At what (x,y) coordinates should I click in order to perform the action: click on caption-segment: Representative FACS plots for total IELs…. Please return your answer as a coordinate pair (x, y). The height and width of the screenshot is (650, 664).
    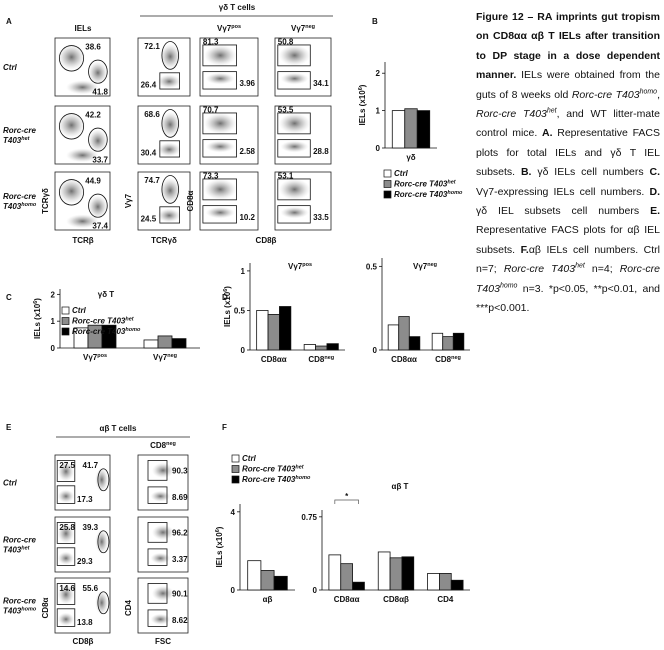
    Looking at the image, I should click on (568, 153).